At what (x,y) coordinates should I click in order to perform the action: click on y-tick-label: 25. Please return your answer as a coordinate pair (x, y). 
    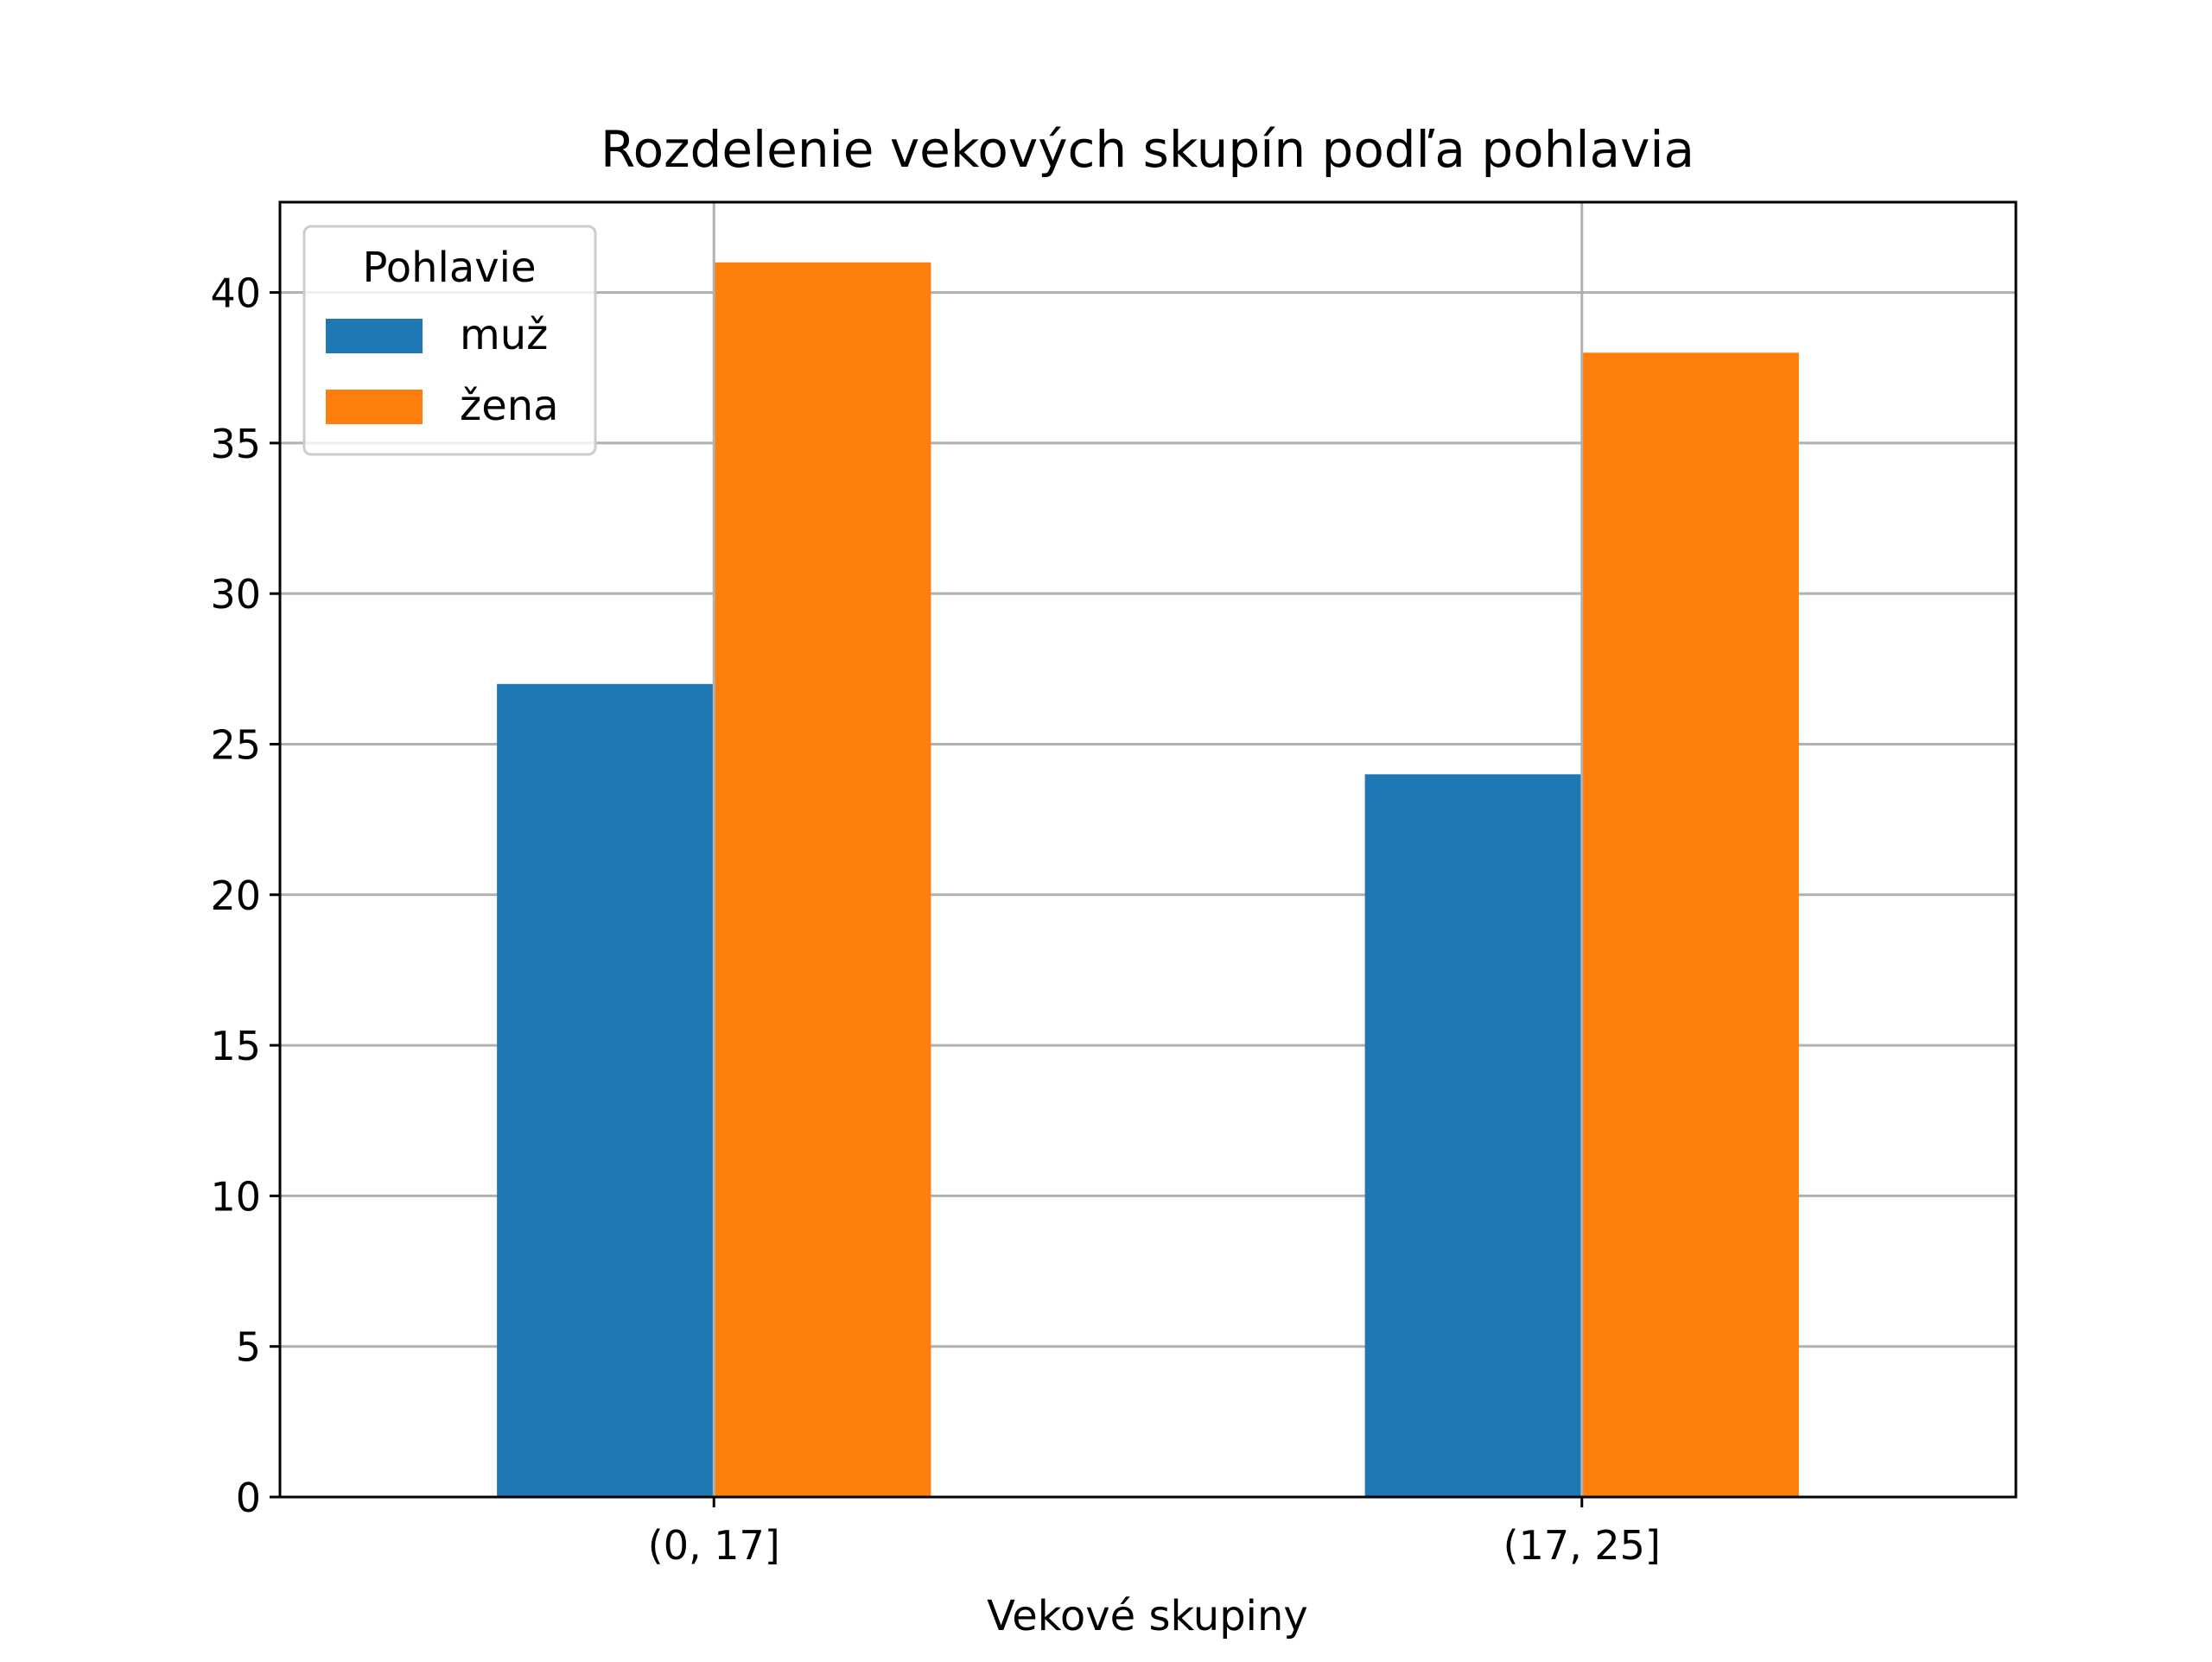
    Looking at the image, I should click on (235, 744).